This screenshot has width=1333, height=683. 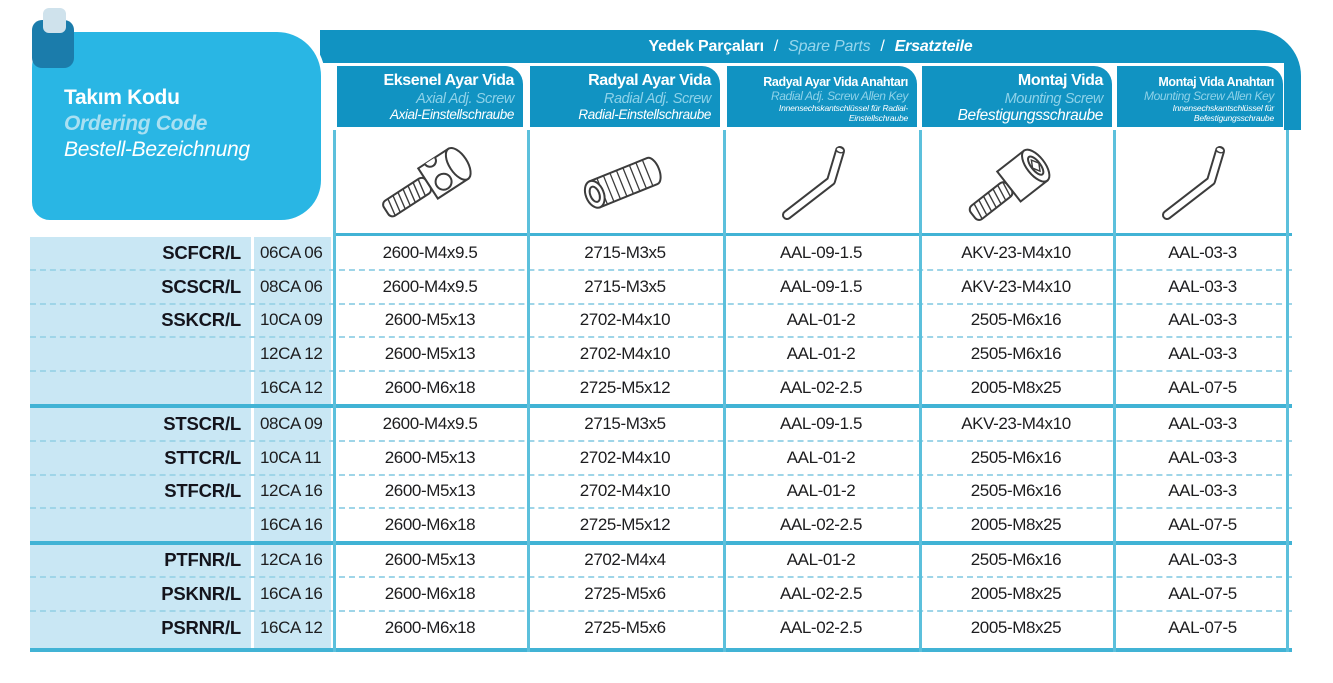 I want to click on cell-tool-code: STFCR/L, so click(x=202, y=491).